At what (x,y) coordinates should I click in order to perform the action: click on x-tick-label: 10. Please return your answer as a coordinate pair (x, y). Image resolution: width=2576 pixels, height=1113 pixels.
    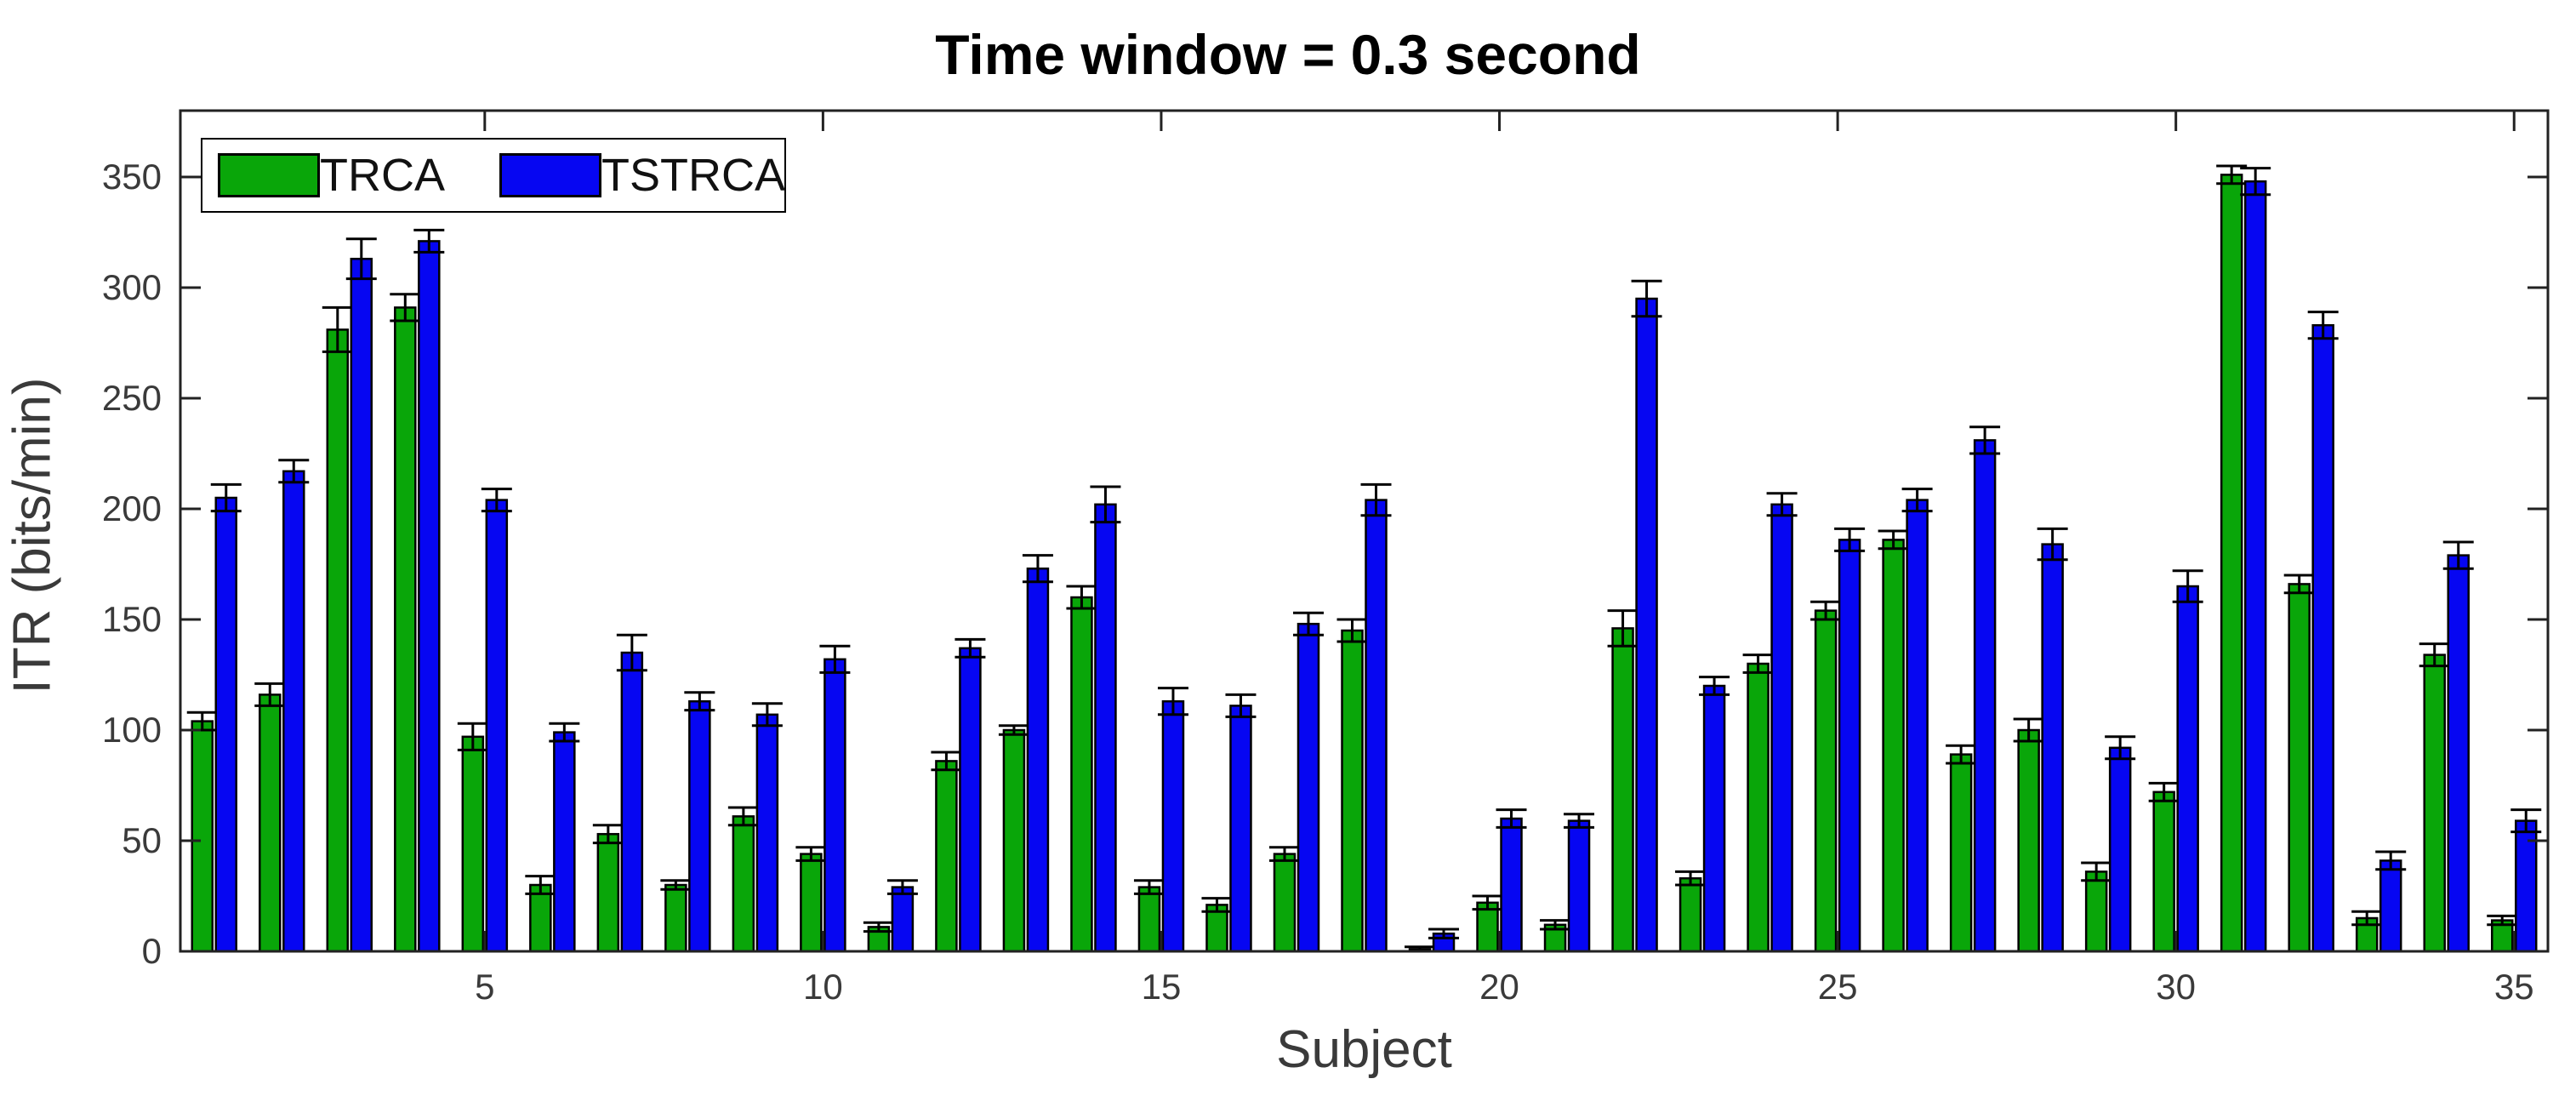
    Looking at the image, I should click on (823, 987).